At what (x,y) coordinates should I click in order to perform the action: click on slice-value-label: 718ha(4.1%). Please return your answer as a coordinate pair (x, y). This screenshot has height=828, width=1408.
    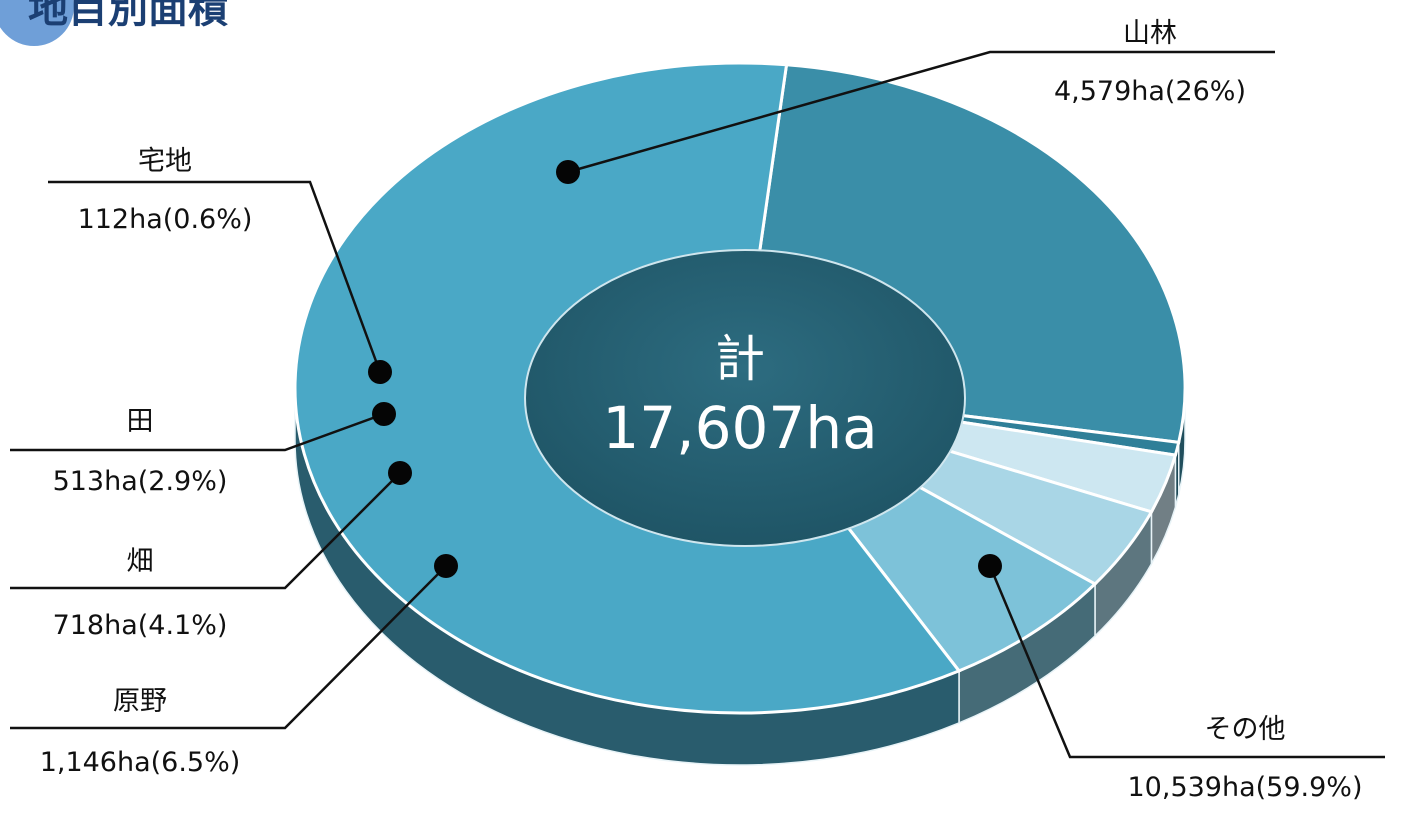
    Looking at the image, I should click on (140, 625).